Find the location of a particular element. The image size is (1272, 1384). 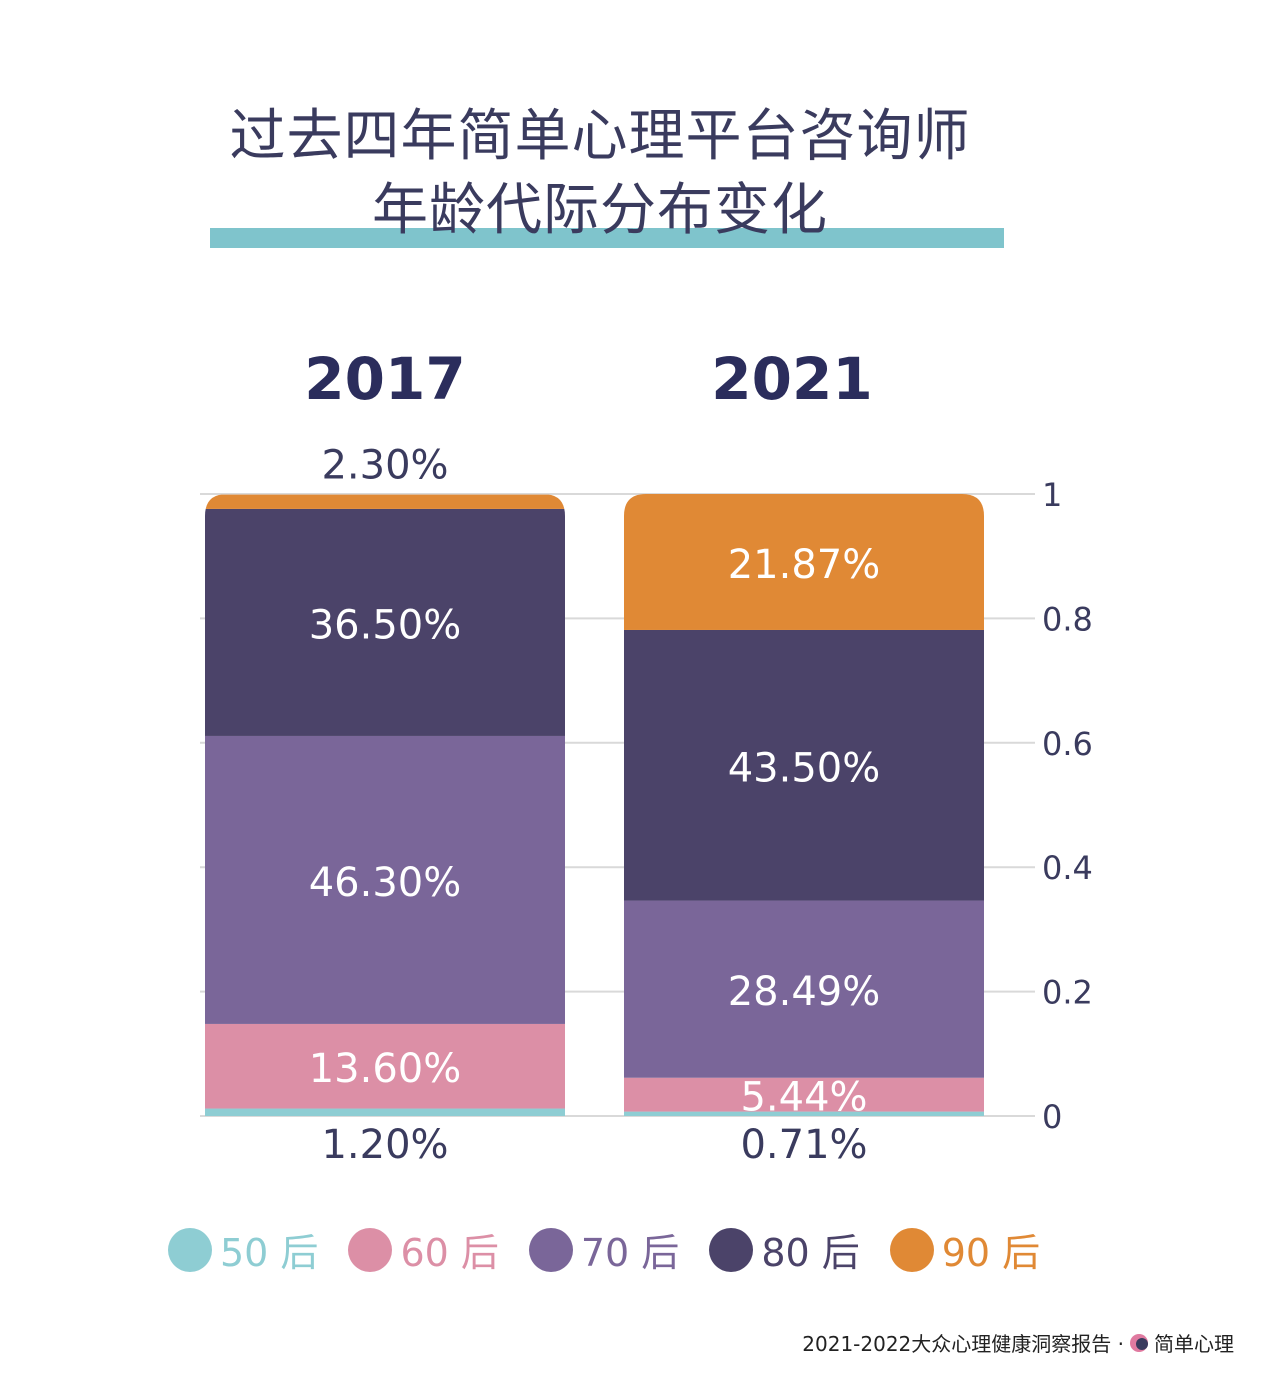

y-tick-label: 0.8 is located at coordinates (1067, 619).